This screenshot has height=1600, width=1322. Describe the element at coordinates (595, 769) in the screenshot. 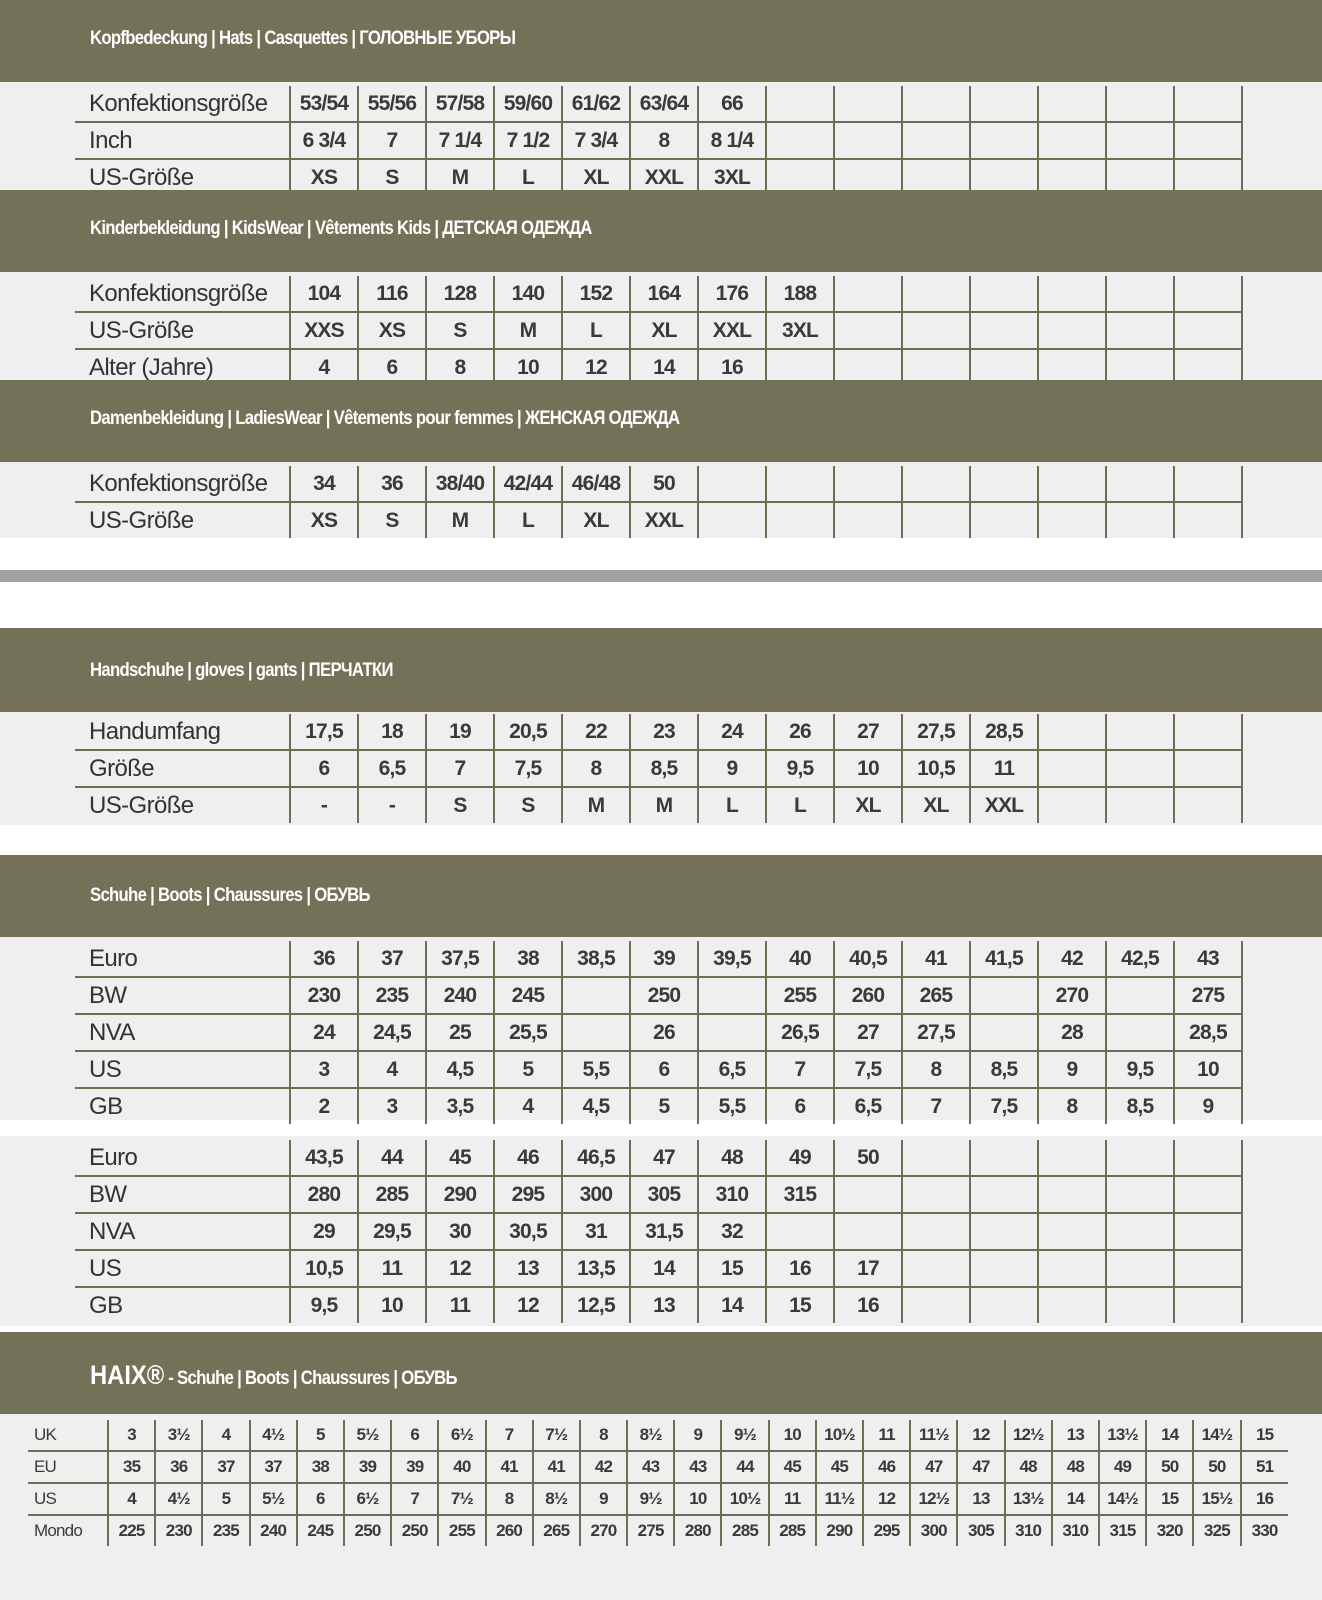

I see `size-cell: 8` at that location.